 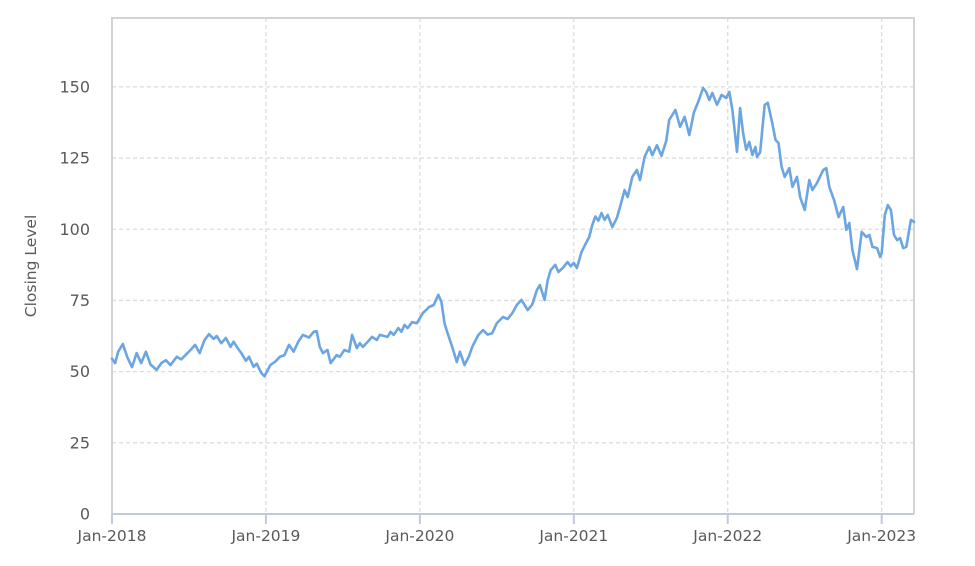 What do you see at coordinates (74, 87) in the screenshot?
I see `y-tick-label: 150` at bounding box center [74, 87].